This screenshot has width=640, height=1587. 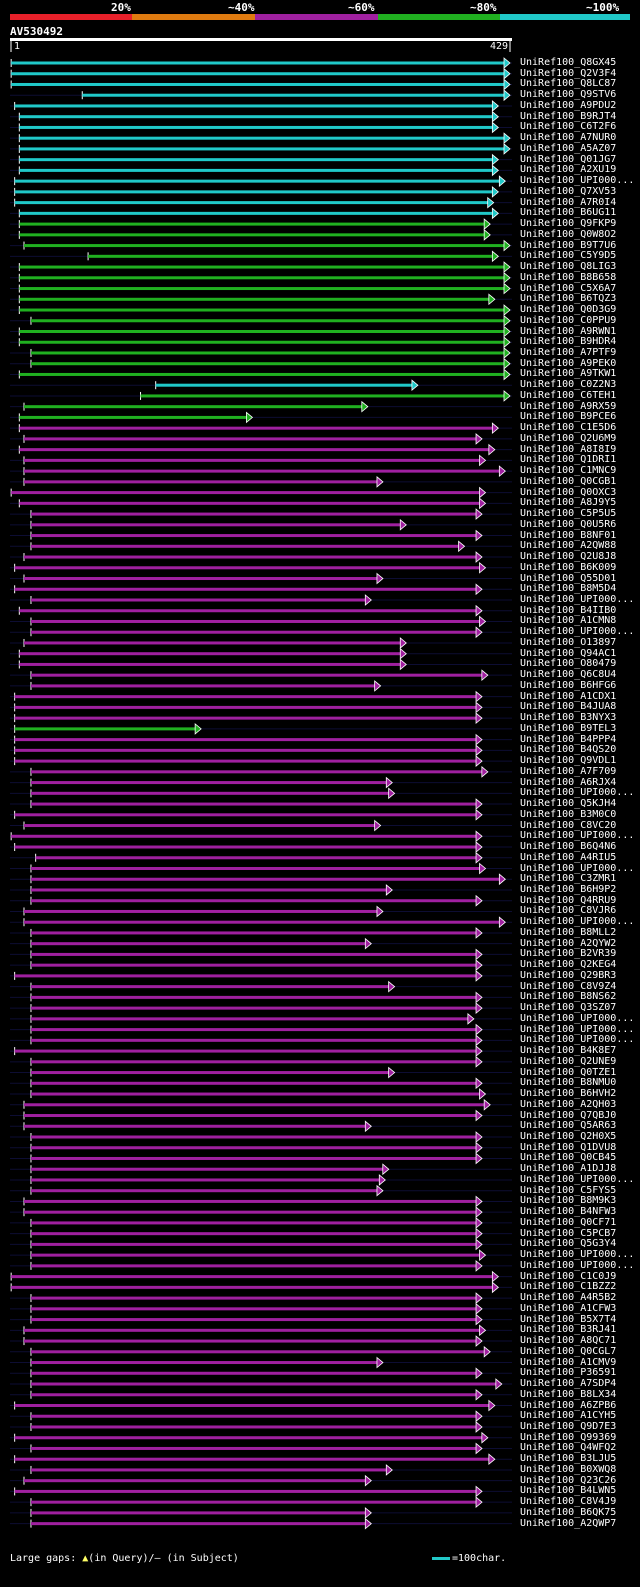 I want to click on hit-name-4: UniRef100_Q9STV6, so click(x=568, y=95).